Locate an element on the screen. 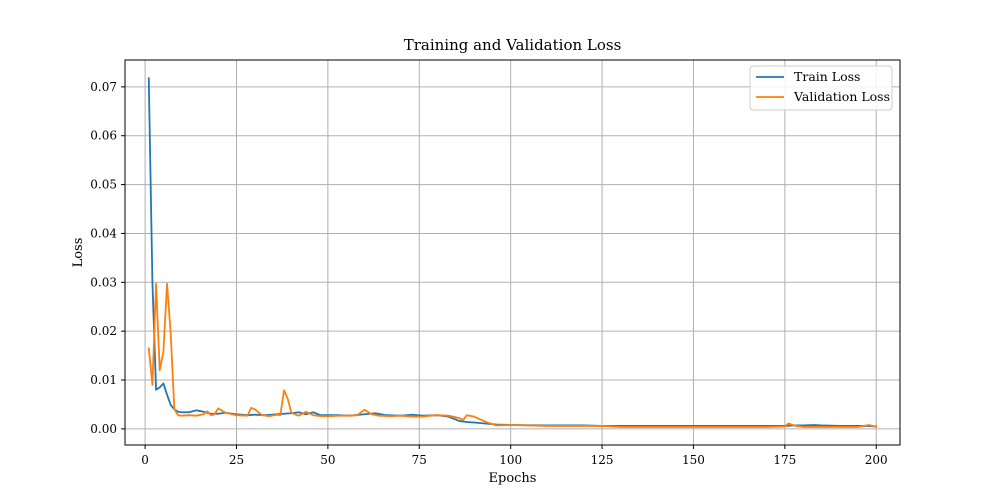  y-tick-label: 0.01 is located at coordinates (103, 380).